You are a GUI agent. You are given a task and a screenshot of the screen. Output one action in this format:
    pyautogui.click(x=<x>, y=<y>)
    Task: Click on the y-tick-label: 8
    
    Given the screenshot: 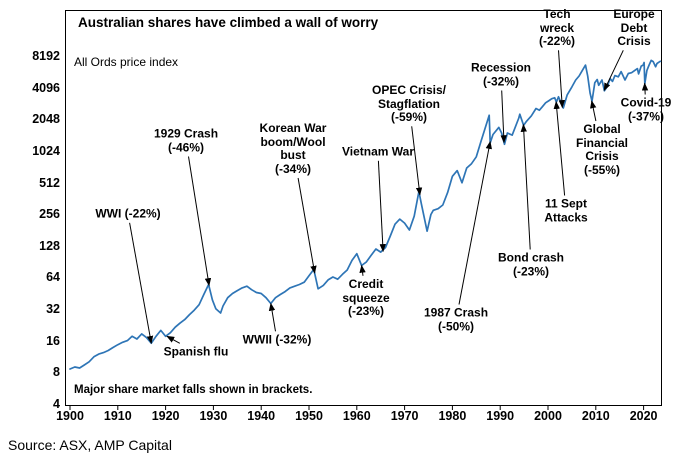 What is the action you would take?
    pyautogui.click(x=56, y=372)
    